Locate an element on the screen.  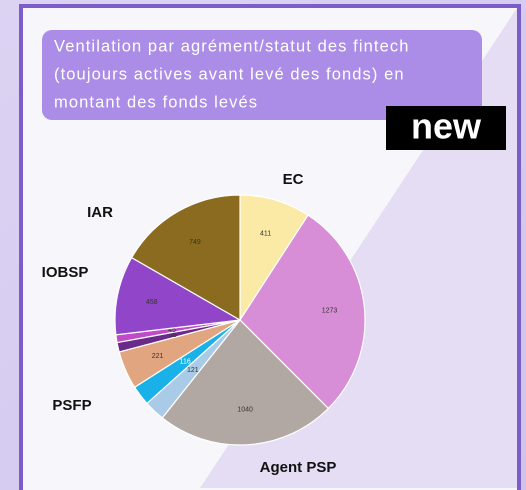
value-label: 411 is located at coordinates (265, 234).